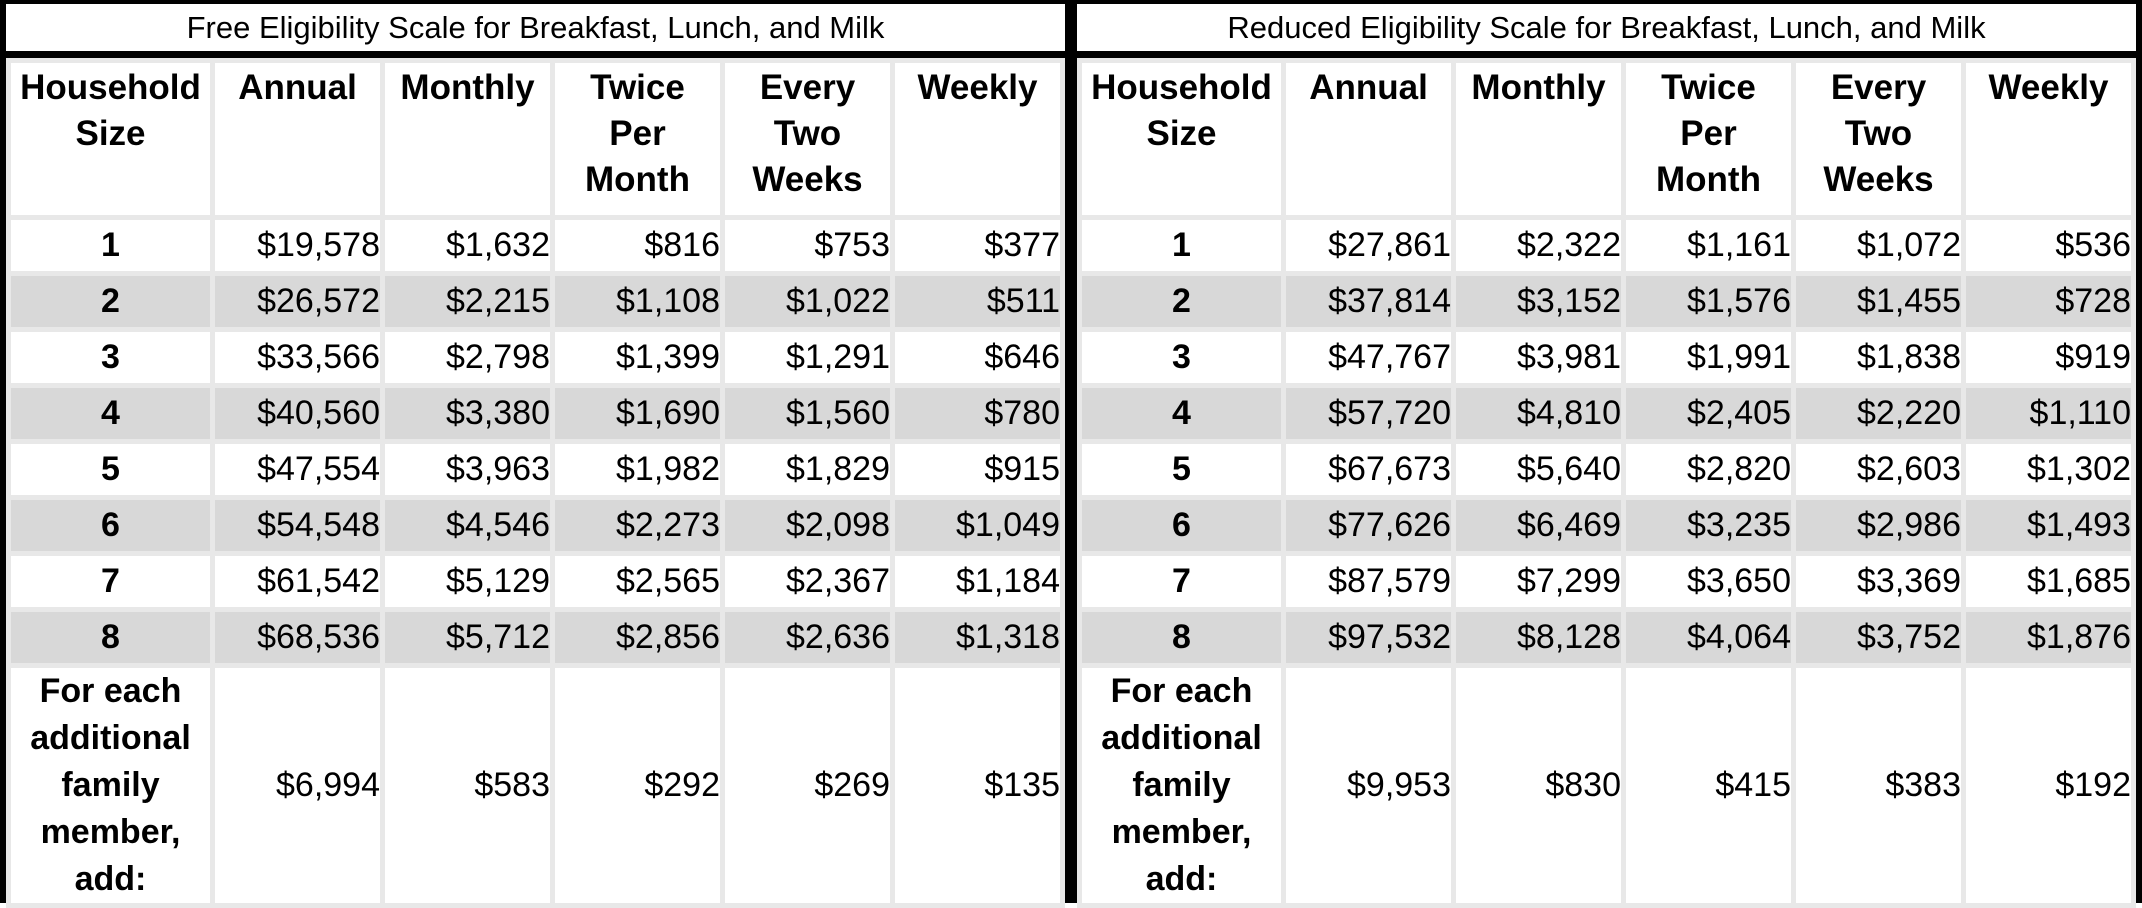  I want to click on amount-cell: $753, so click(807, 245).